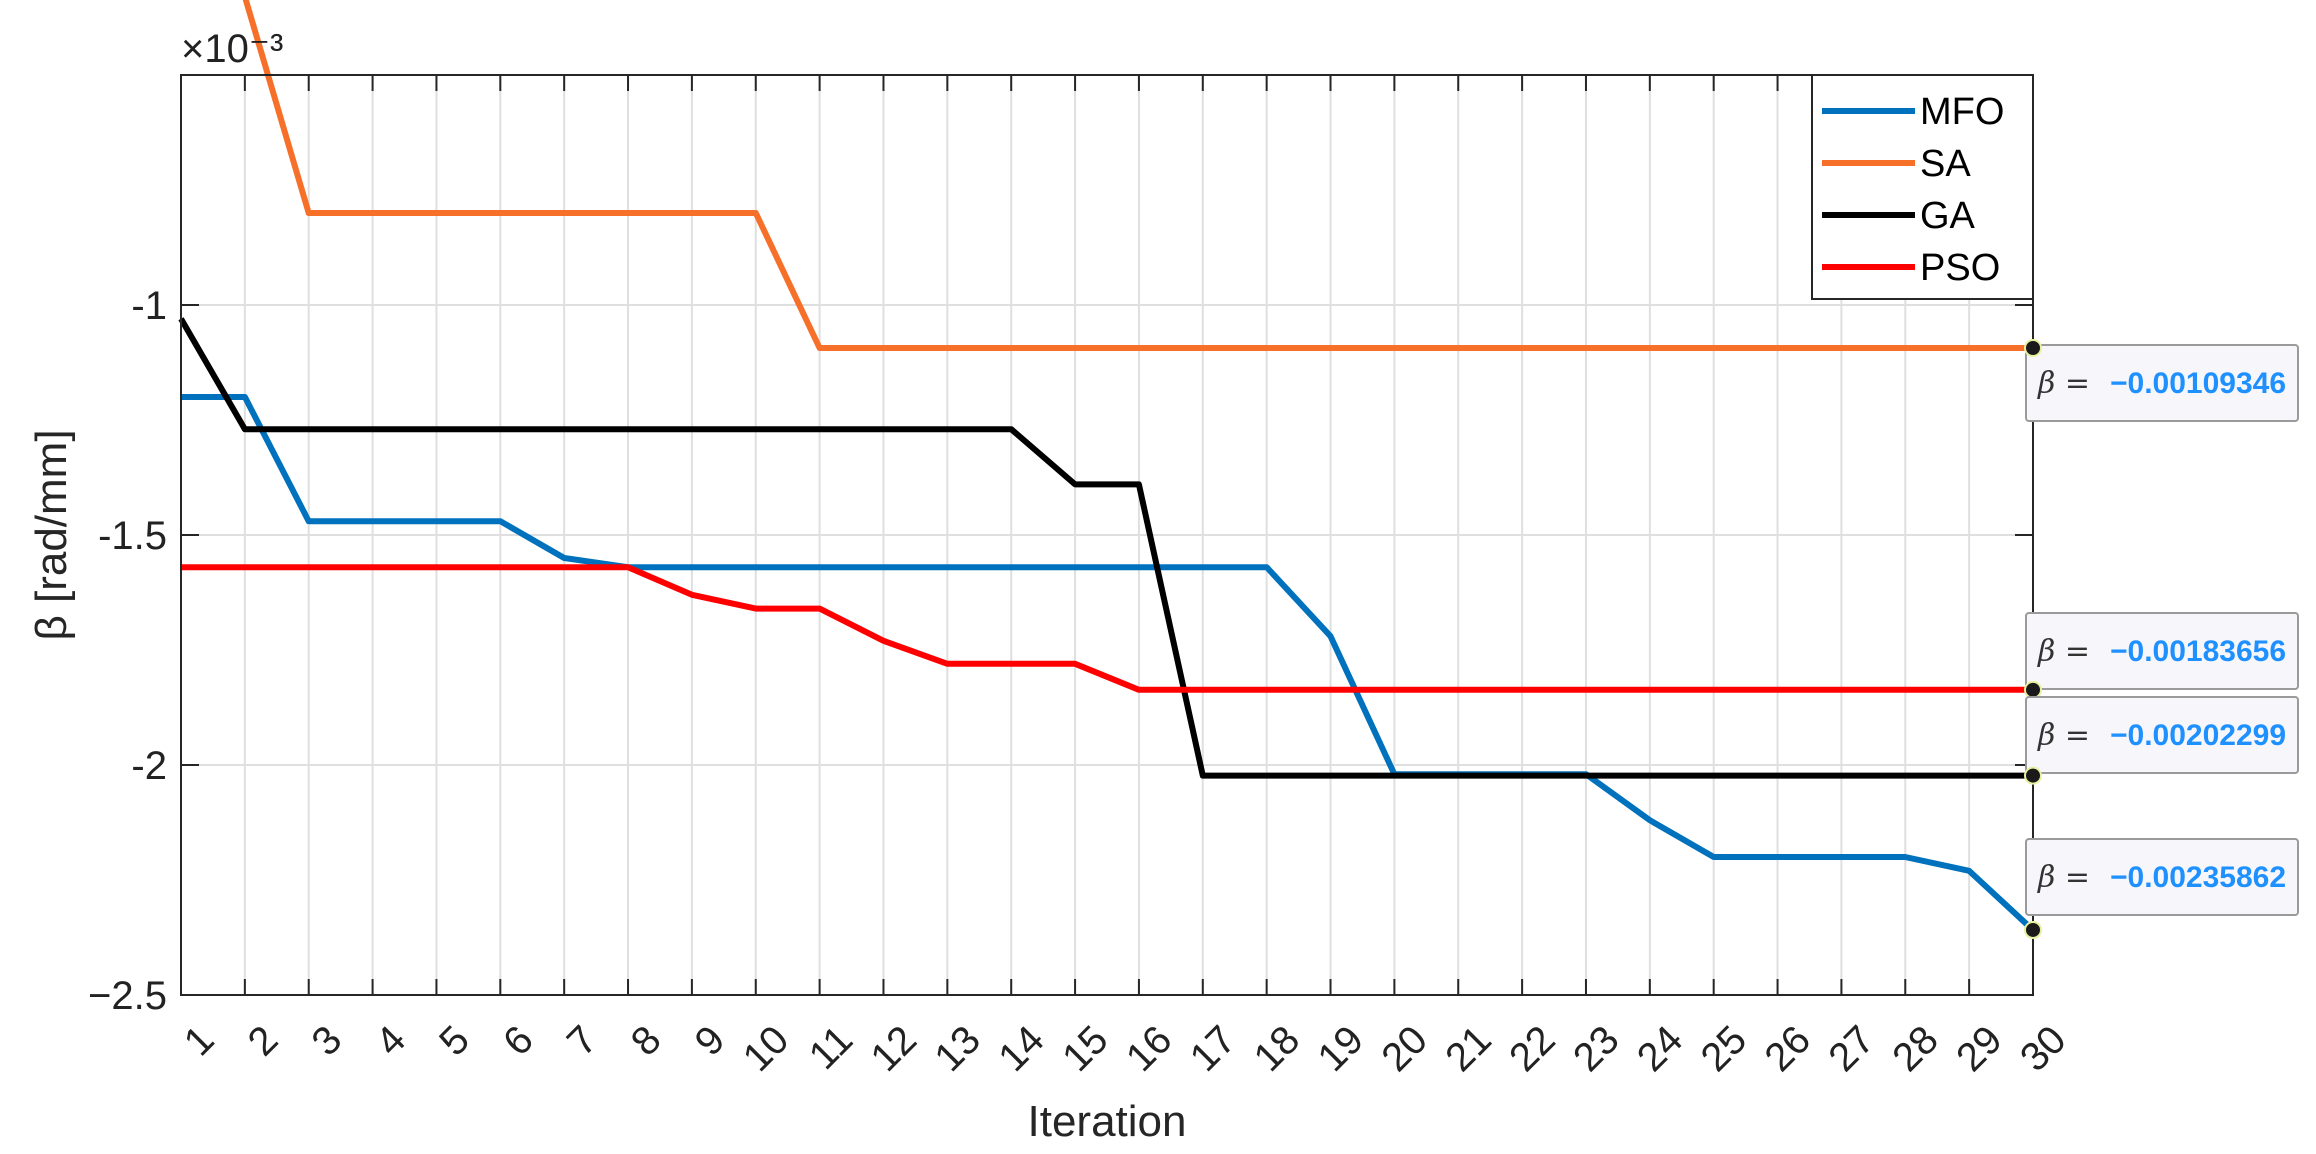 The height and width of the screenshot is (1154, 2316). Describe the element at coordinates (1788, 1048) in the screenshot. I see `x-tick-label: 26` at that location.